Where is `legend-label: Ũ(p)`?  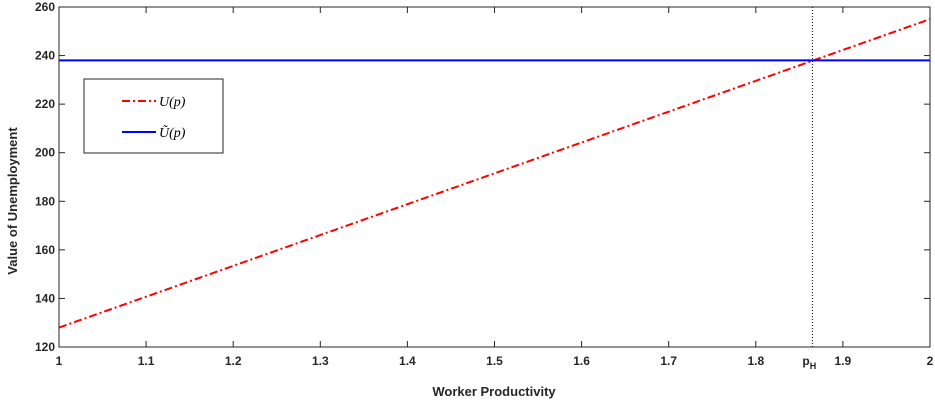 legend-label: Ũ(p) is located at coordinates (172, 132).